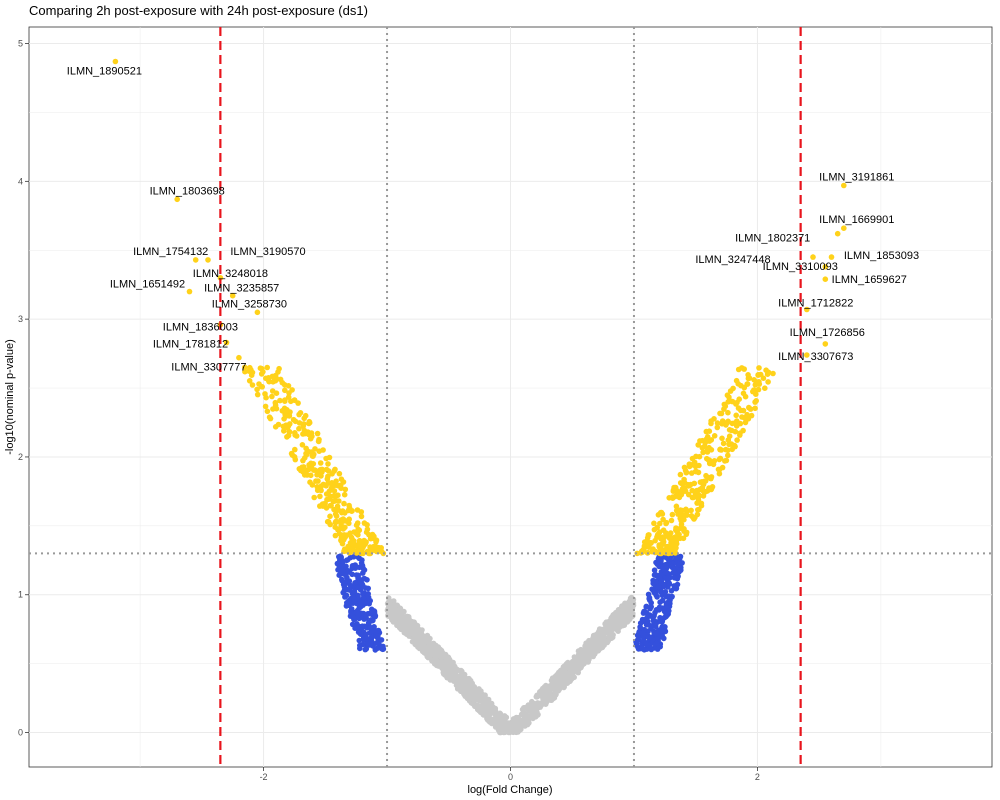  What do you see at coordinates (510, 777) in the screenshot?
I see `x-tick-label: 0` at bounding box center [510, 777].